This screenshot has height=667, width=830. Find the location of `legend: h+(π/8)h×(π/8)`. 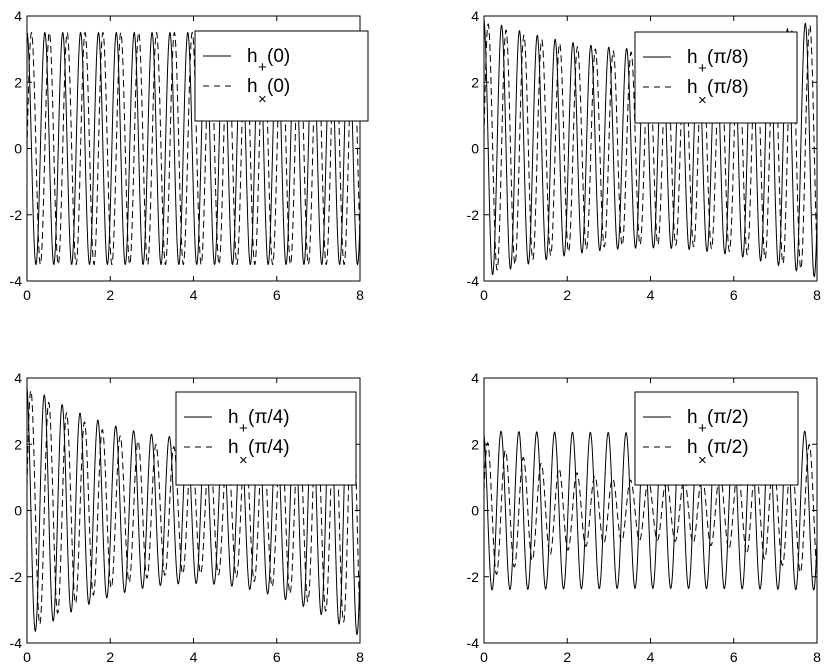

legend: h+(π/8)h×(π/8) is located at coordinates (716, 77).